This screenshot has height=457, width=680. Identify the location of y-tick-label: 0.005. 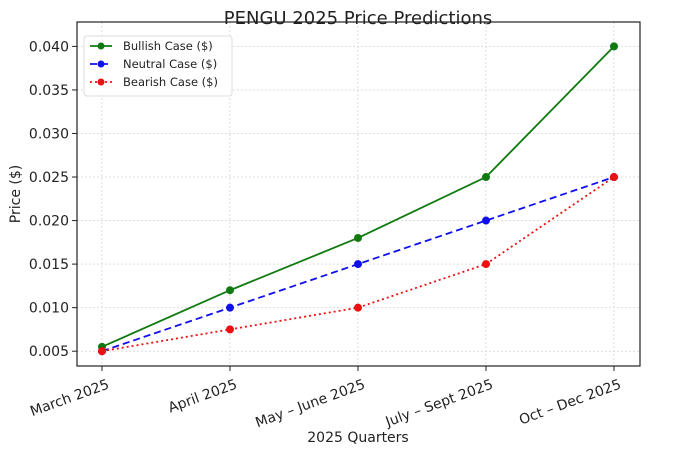
(49, 352).